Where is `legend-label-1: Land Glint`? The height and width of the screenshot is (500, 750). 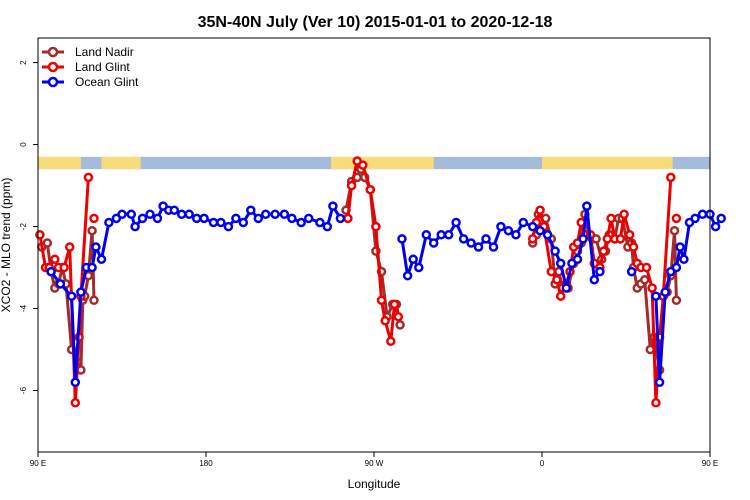 legend-label-1: Land Glint is located at coordinates (102, 67).